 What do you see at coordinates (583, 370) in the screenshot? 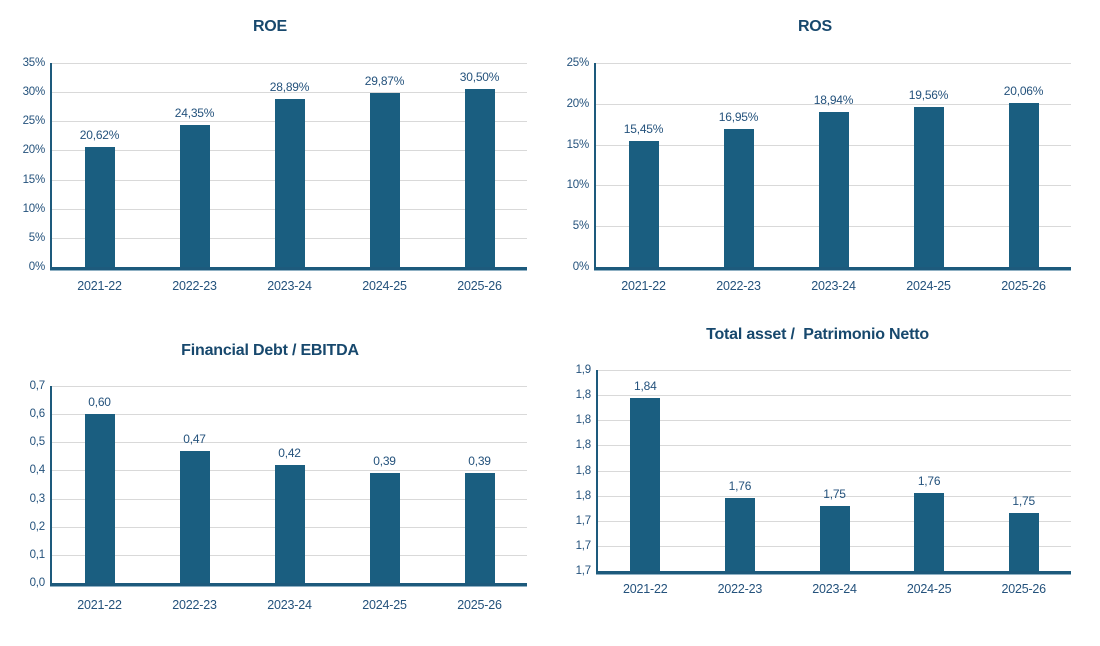
I see `y-axis-tick-label: 1,9` at bounding box center [583, 370].